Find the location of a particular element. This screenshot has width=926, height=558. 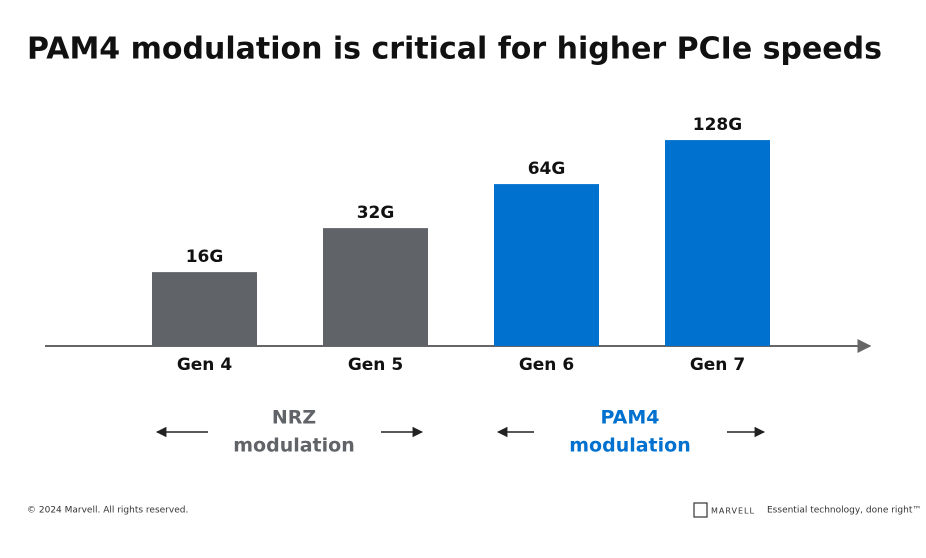

x-tick-label: Gen 4 is located at coordinates (205, 365).